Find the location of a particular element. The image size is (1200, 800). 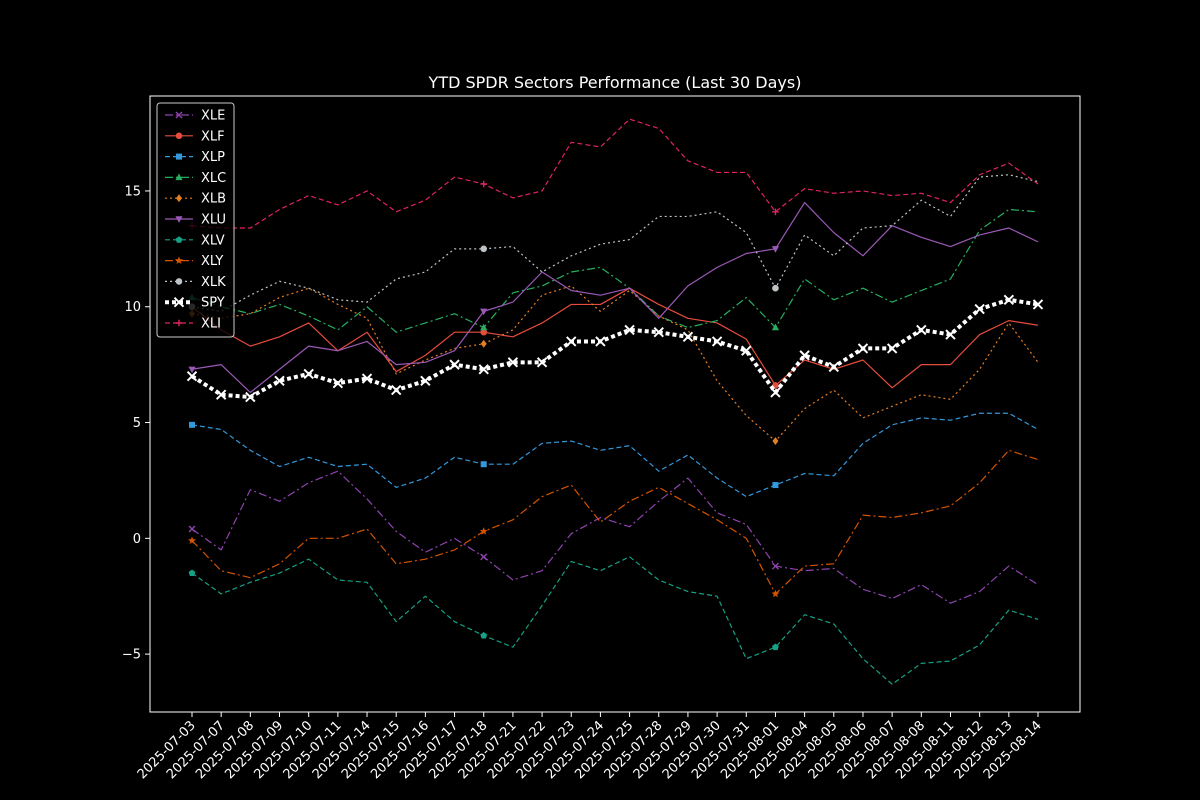

series-xly is located at coordinates (613, 523).